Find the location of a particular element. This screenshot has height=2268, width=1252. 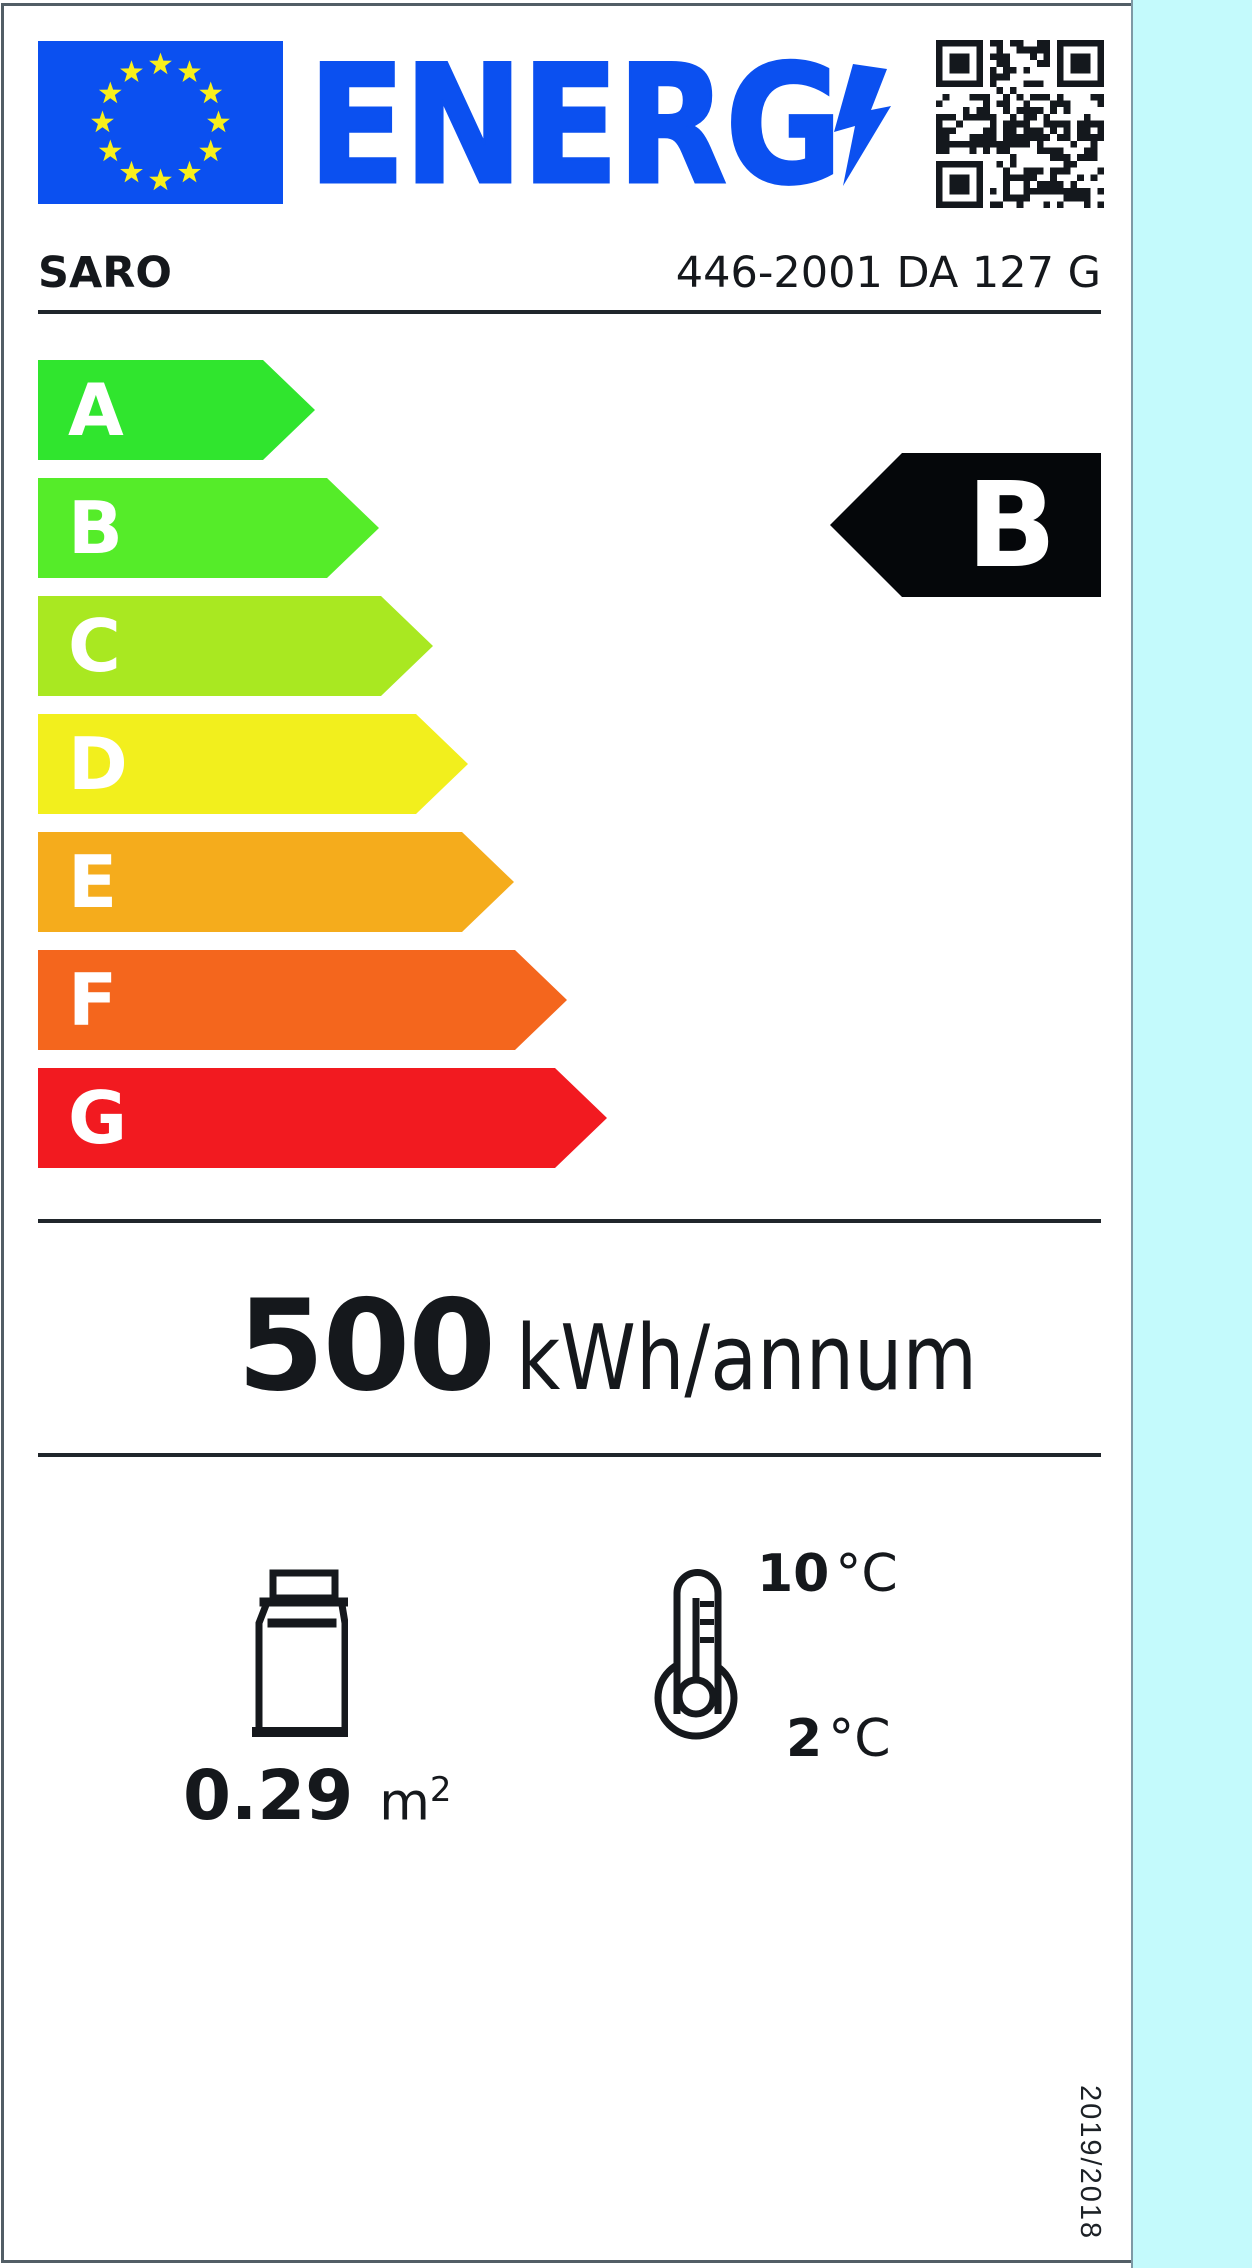

energ-logo-text: ENERG is located at coordinates (575, 125).